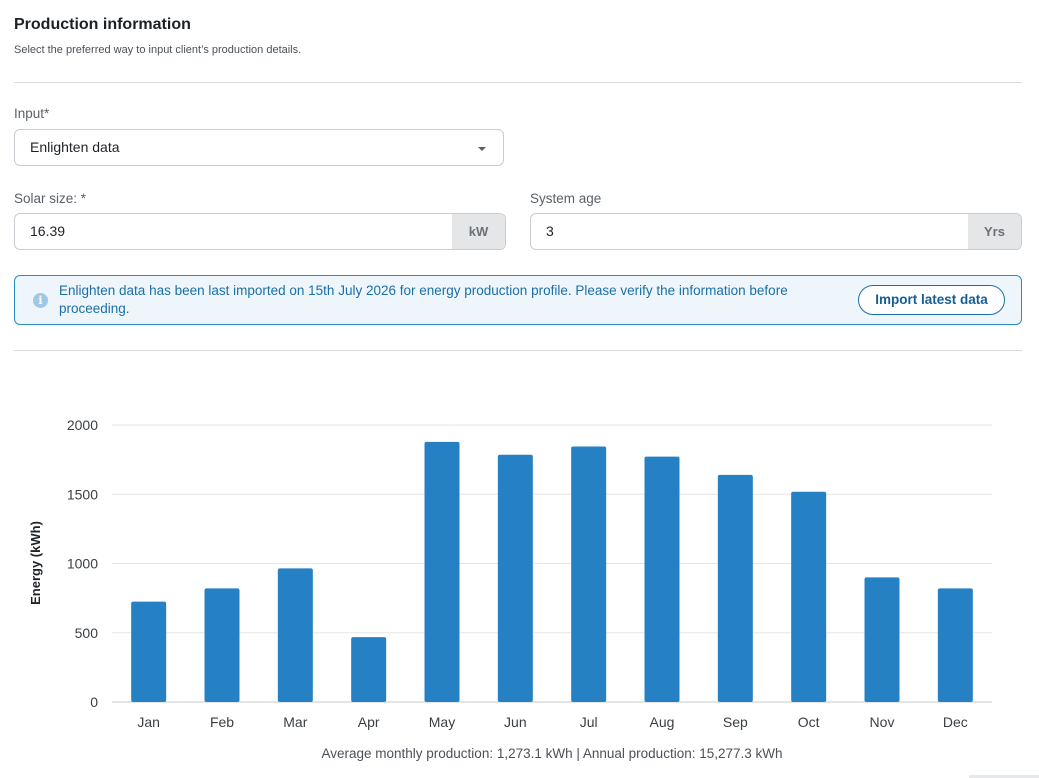  What do you see at coordinates (48, 231) in the screenshot?
I see `solar-size-value: 16.39` at bounding box center [48, 231].